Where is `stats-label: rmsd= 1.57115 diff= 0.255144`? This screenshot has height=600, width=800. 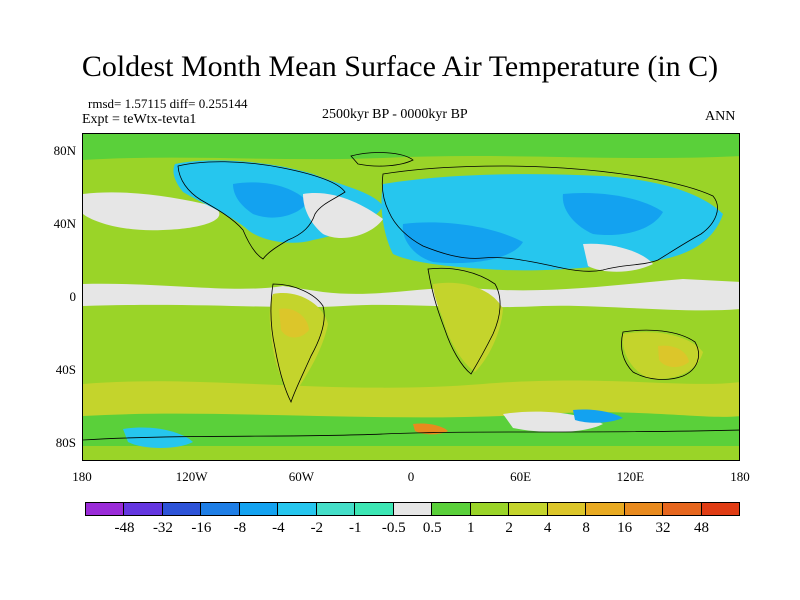 stats-label: rmsd= 1.57115 diff= 0.255144 is located at coordinates (168, 103).